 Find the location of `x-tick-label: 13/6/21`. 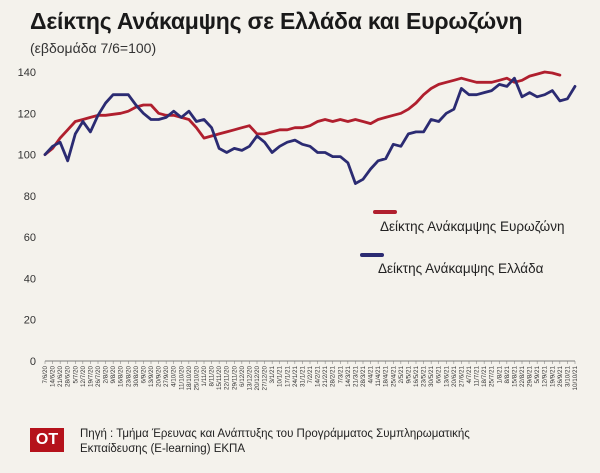

x-tick-label: 13/6/21 is located at coordinates (446, 377).